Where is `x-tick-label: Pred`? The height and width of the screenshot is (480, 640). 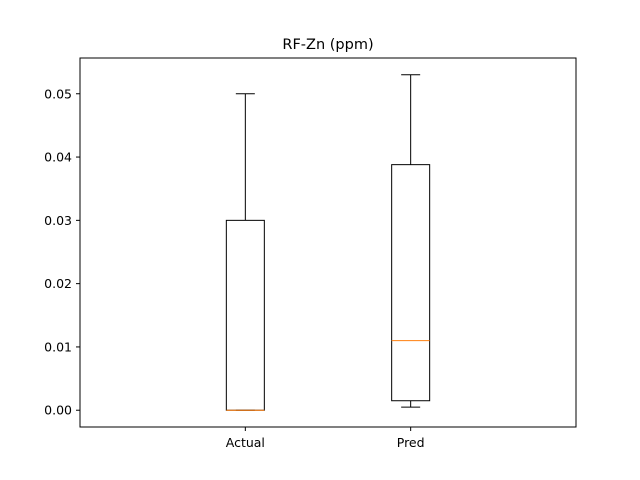
x-tick-label: Pred is located at coordinates (411, 442).